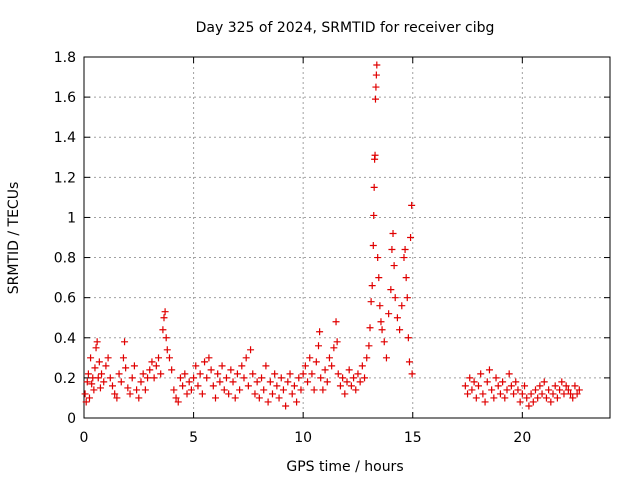 Image resolution: width=640 pixels, height=480 pixels. Describe the element at coordinates (14, 238) in the screenshot. I see `y-axis-label: SRMTID / TECUs` at that location.